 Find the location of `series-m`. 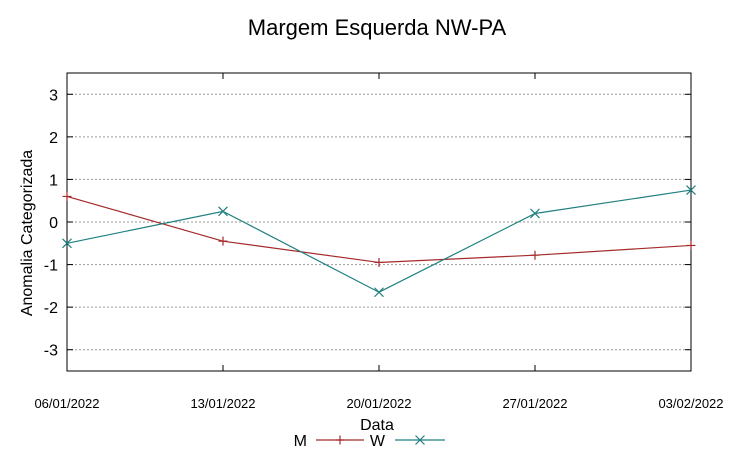

series-m is located at coordinates (379, 229).